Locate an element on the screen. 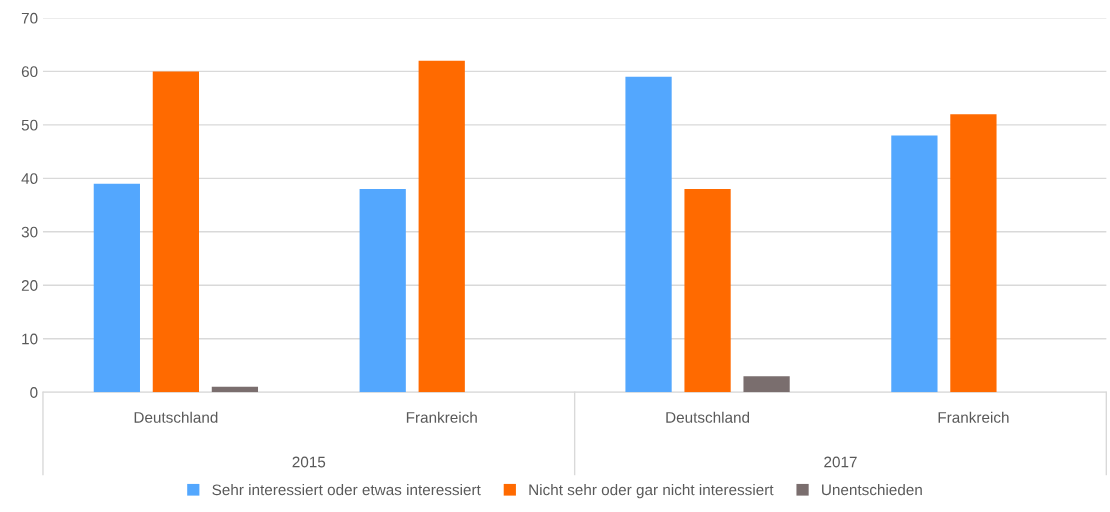  legend-label: Sehr interessiert oder etwas interessiert is located at coordinates (346, 490).